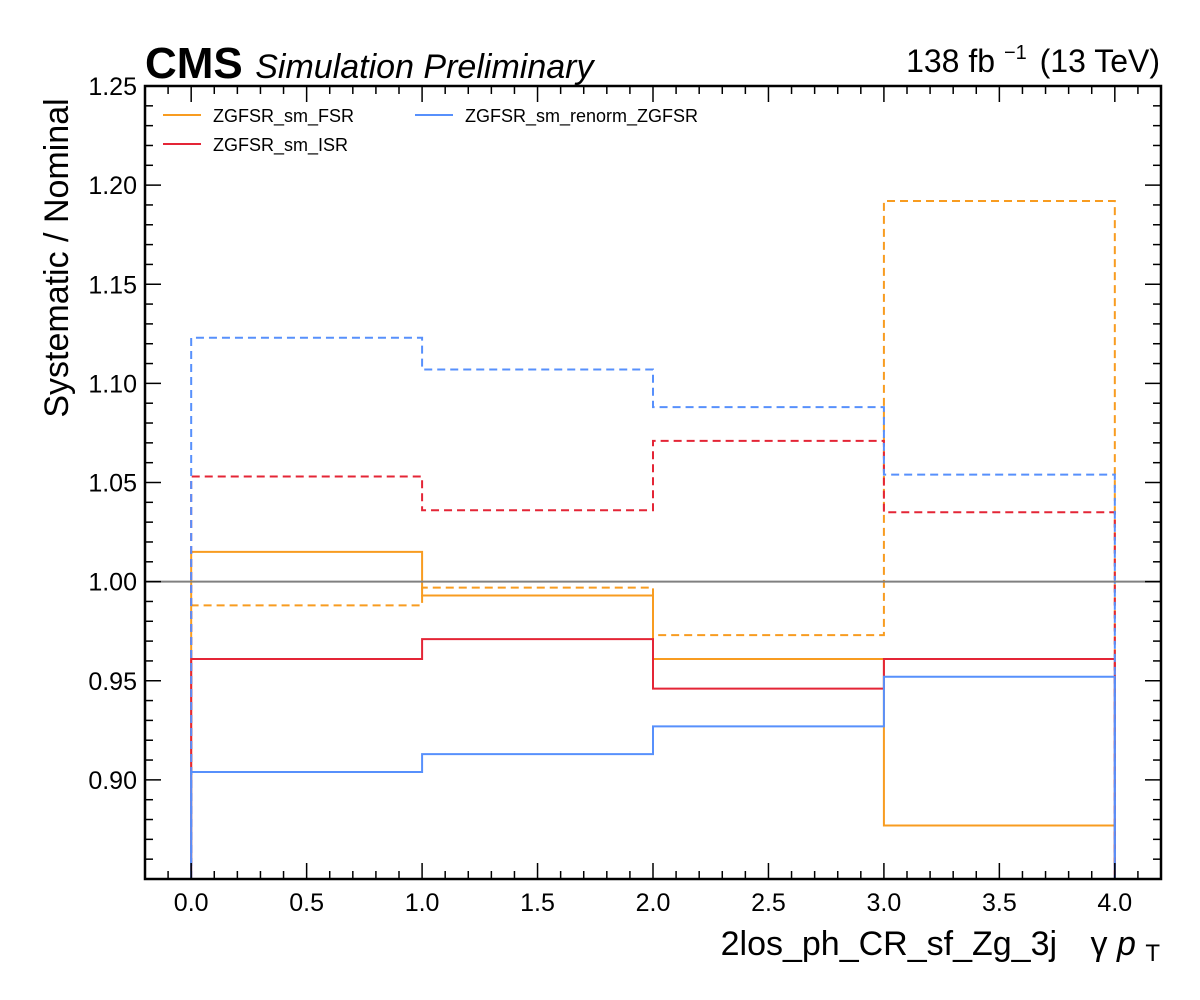 The image size is (1200, 1000). What do you see at coordinates (112, 682) in the screenshot?
I see `y-tick-label: 0.95` at bounding box center [112, 682].